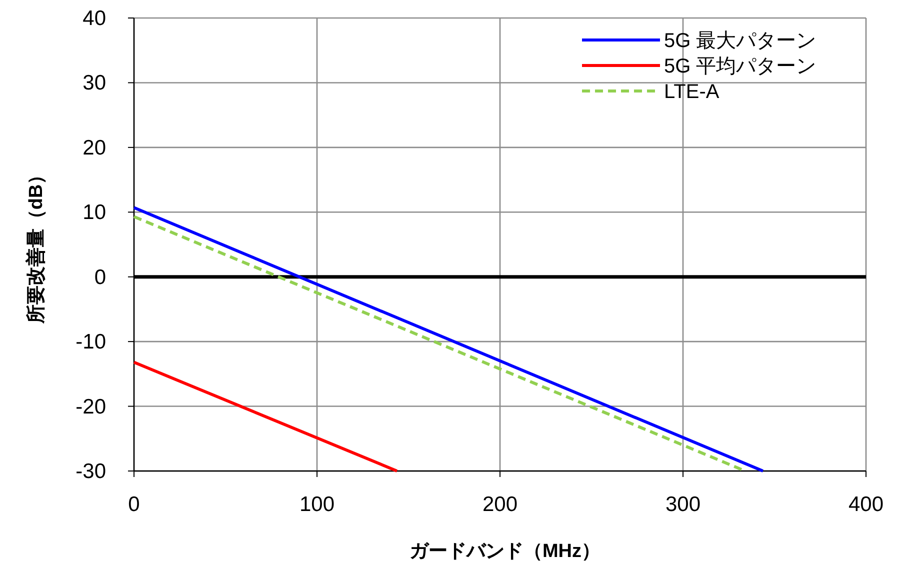 The image size is (902, 566). What do you see at coordinates (94, 148) in the screenshot?
I see `y-tick-label: 20` at bounding box center [94, 148].